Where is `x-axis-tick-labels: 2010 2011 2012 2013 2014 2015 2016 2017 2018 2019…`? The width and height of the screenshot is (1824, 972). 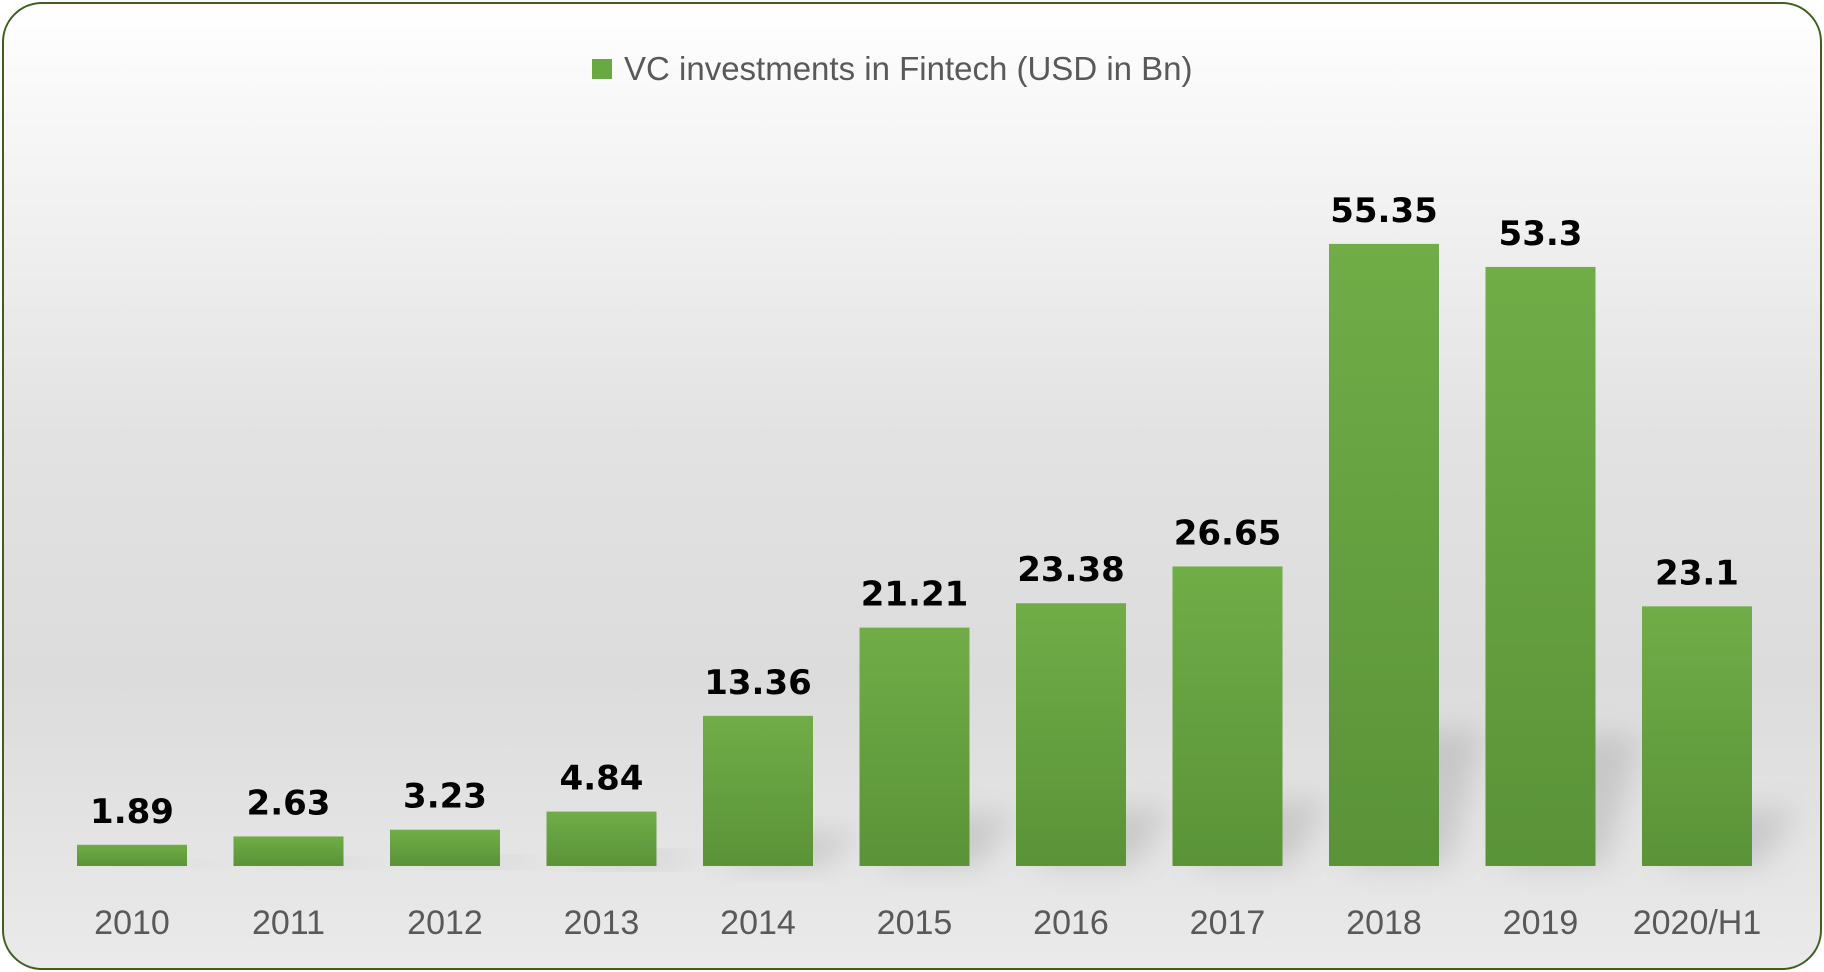 x-axis-tick-labels: 2010 2011 2012 2013 2014 2015 2016 2017 2018 2019… is located at coordinates (927, 923).